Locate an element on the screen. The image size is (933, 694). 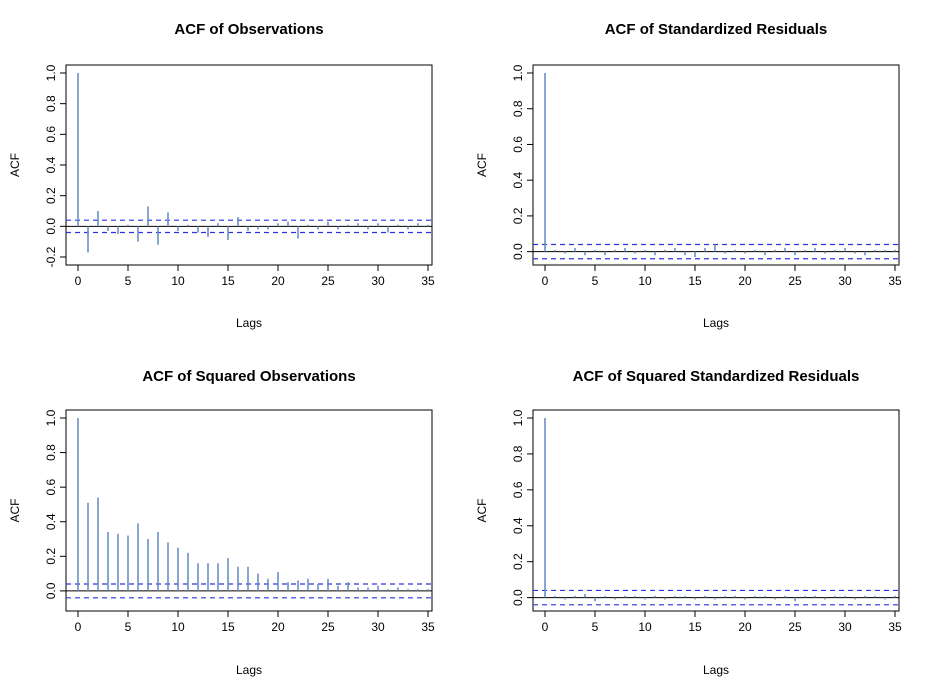
chart-title: ACF of Squared Standardized Residuals is located at coordinates (716, 376).